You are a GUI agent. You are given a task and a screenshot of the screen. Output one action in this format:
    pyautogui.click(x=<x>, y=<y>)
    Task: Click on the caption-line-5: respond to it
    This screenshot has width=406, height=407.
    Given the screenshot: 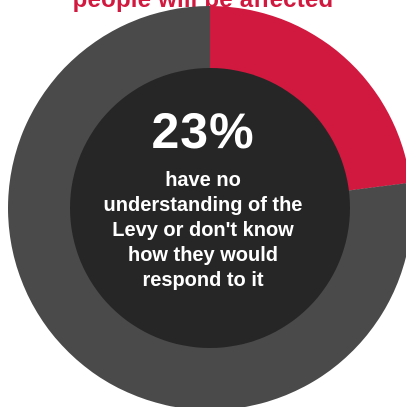 What is the action you would take?
    pyautogui.click(x=203, y=280)
    